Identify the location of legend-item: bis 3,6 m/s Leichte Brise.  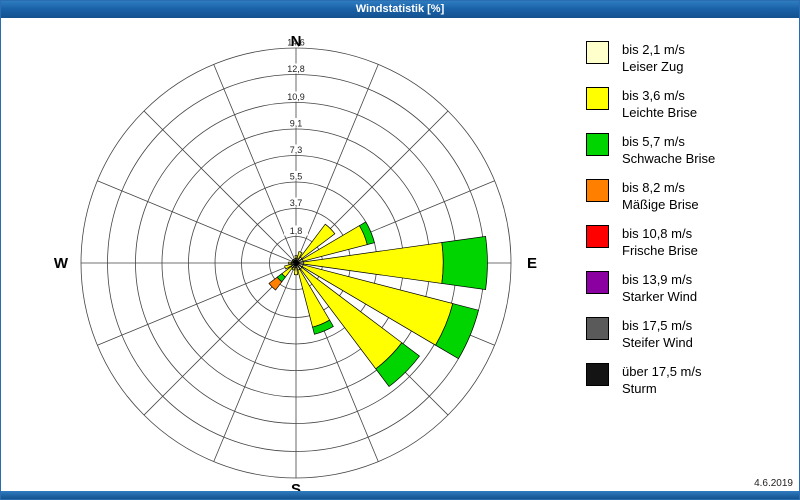
(686, 110).